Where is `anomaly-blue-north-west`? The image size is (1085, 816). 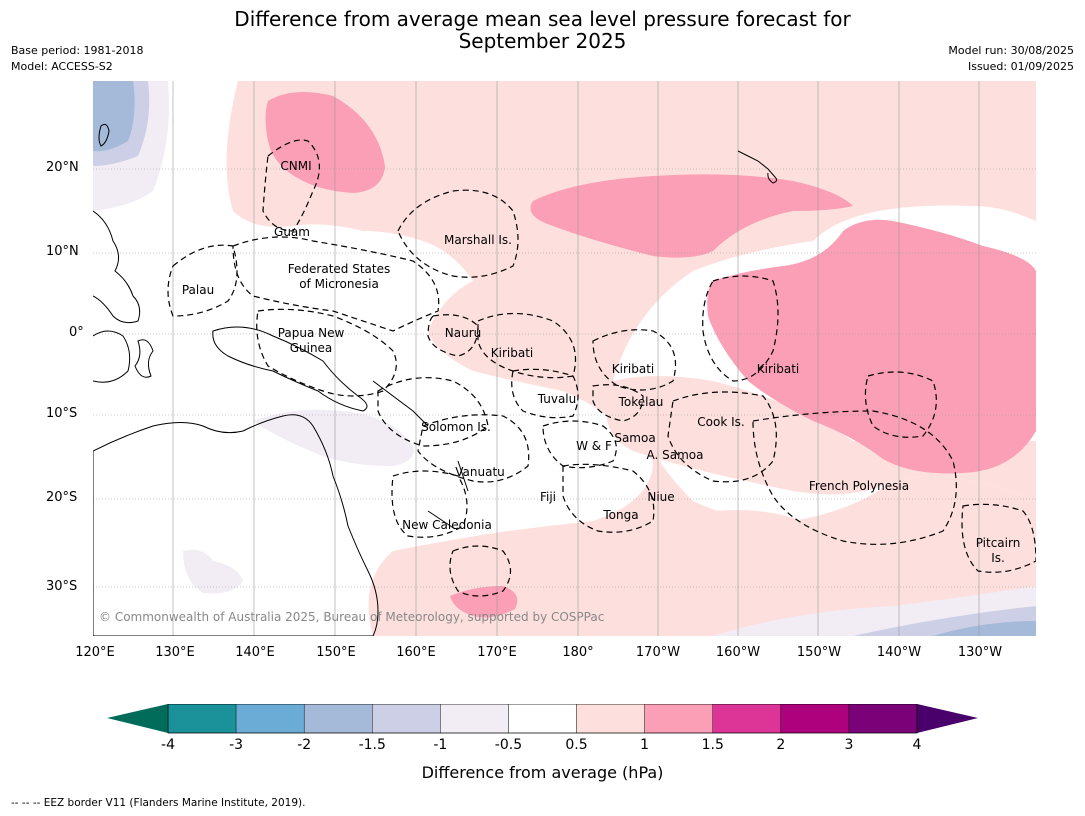
anomaly-blue-north-west is located at coordinates (114, 116).